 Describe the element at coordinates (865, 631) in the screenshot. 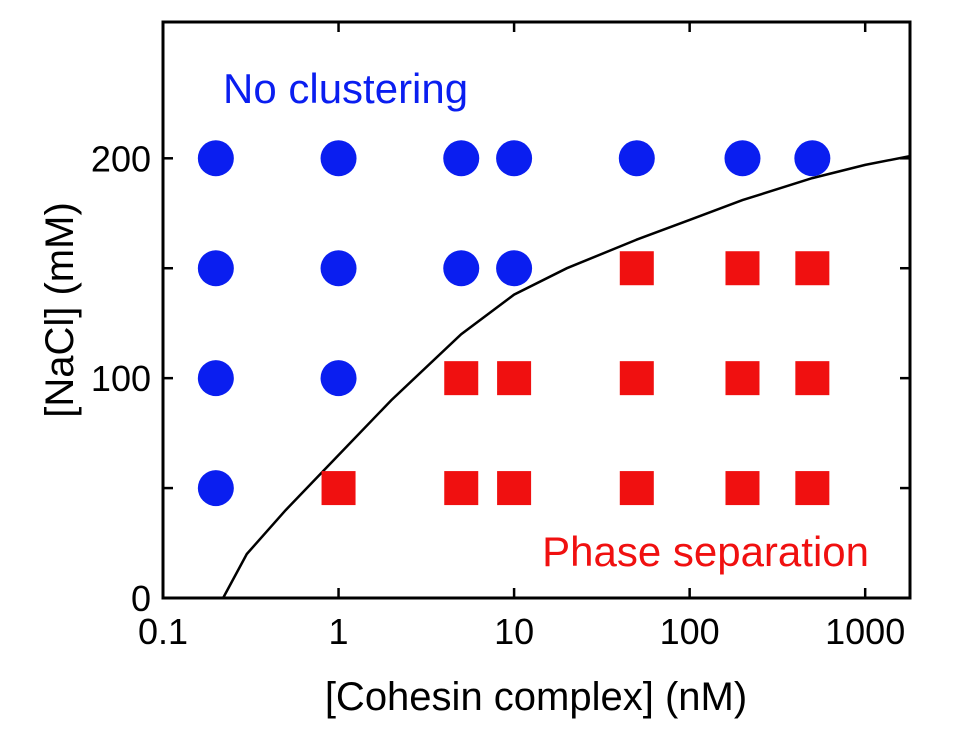

I see `x-tick-label: 1000` at that location.